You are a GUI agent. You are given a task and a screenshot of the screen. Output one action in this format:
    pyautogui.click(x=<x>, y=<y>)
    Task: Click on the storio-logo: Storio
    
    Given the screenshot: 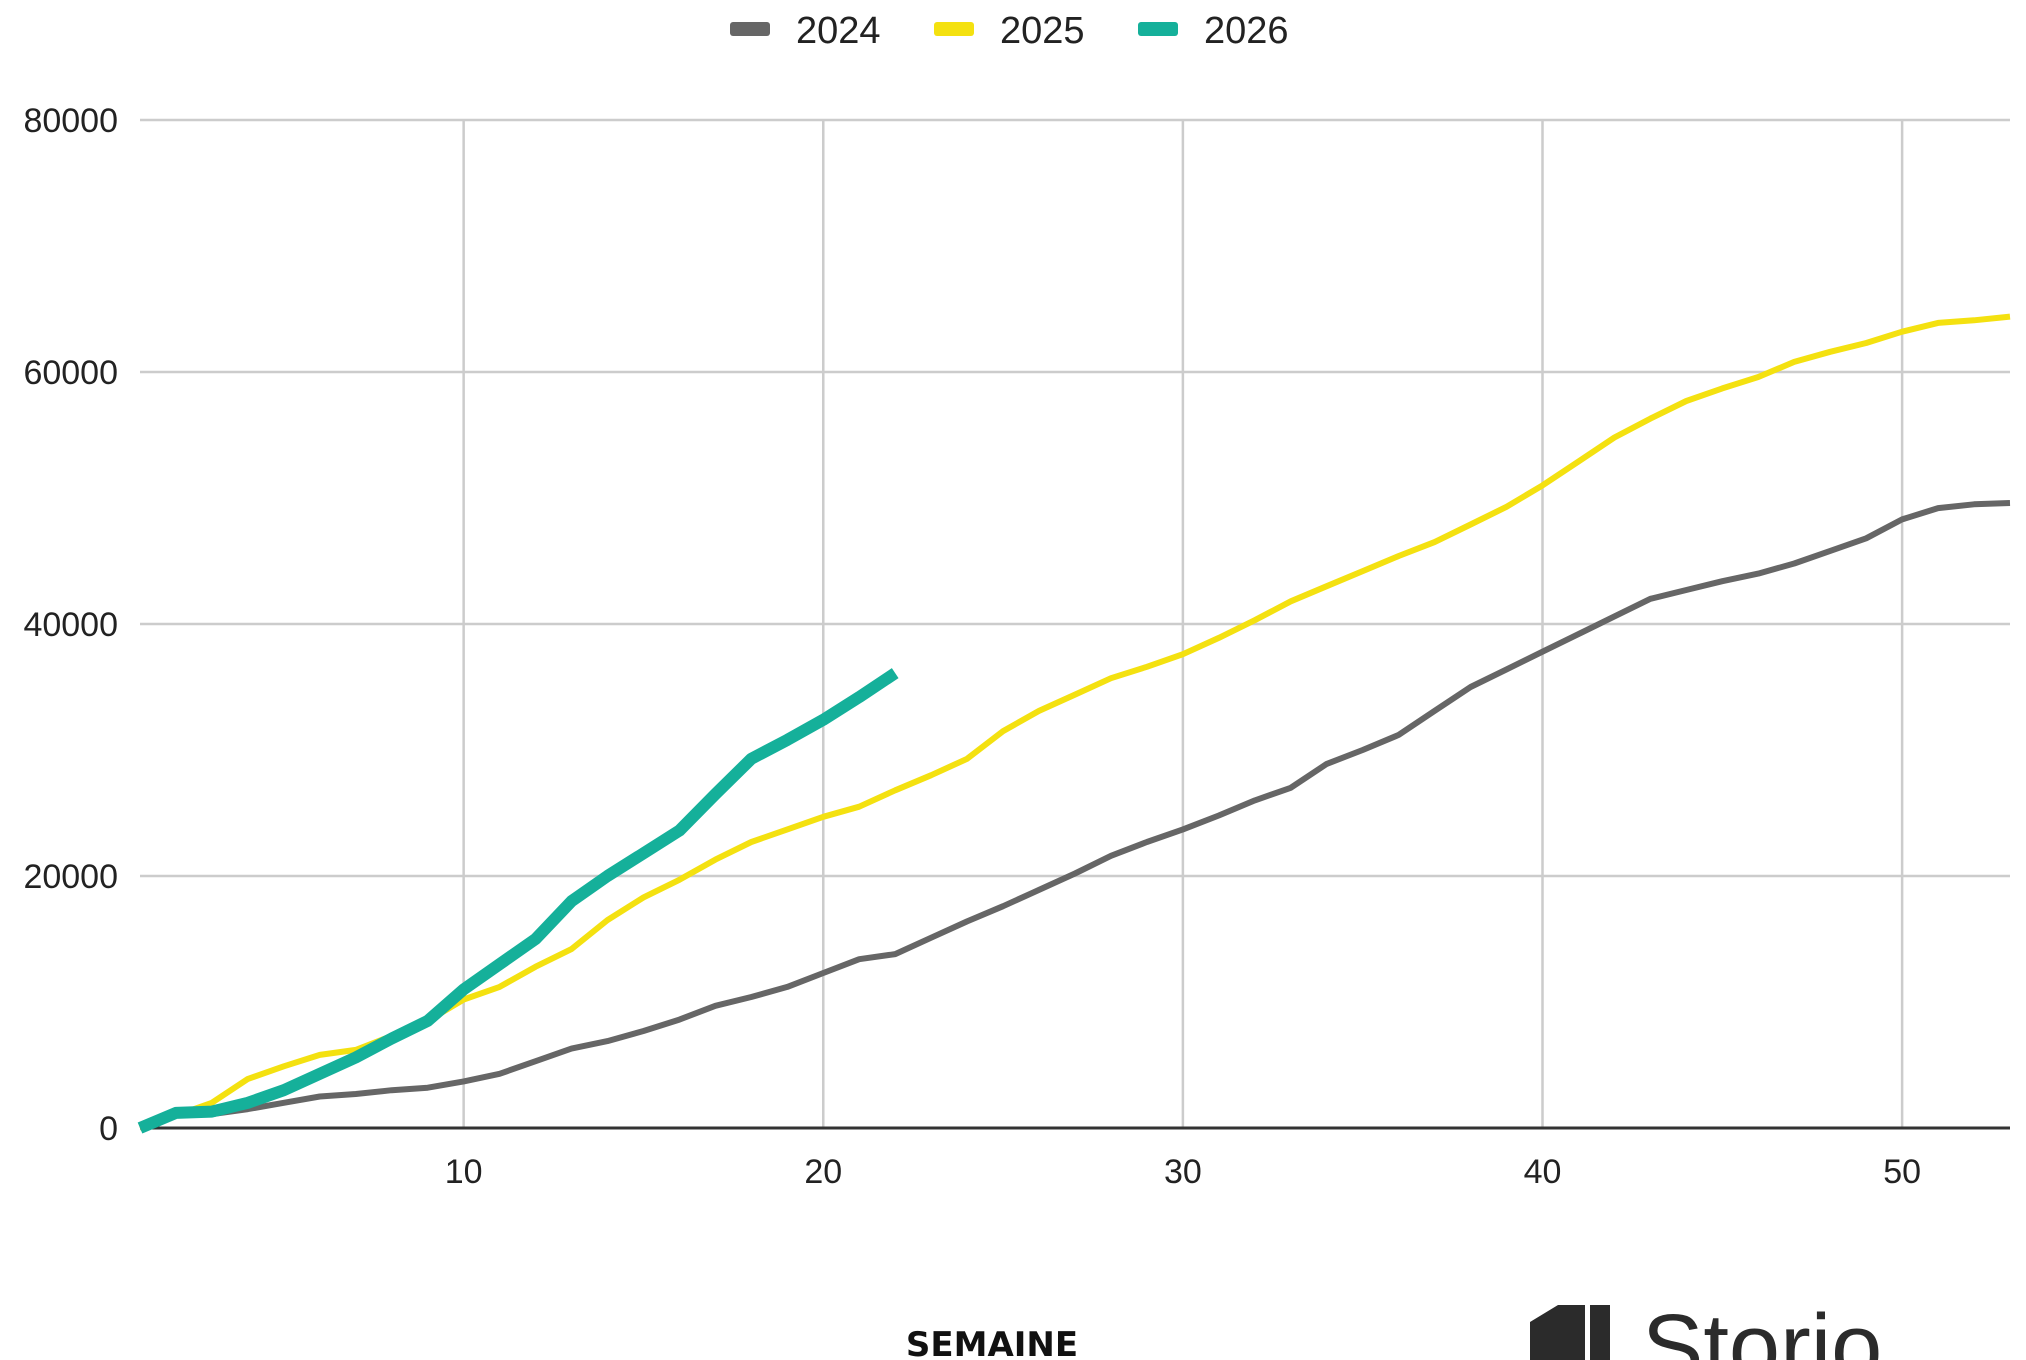 What is the action you would take?
    pyautogui.click(x=1706, y=1328)
    